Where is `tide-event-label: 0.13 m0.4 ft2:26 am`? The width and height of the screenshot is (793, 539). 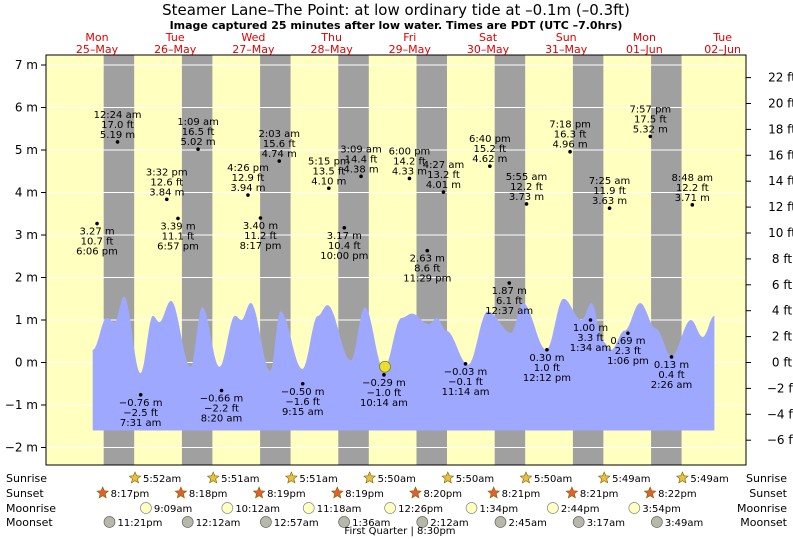
tide-event-label: 0.13 m0.4 ft2:26 am is located at coordinates (672, 375).